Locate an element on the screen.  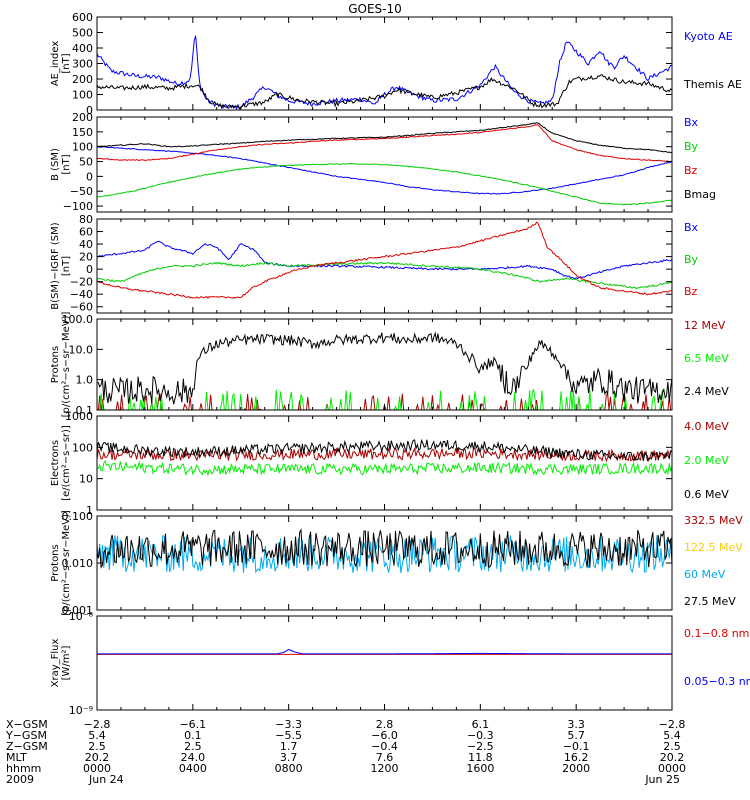
y-tick-label: 400 is located at coordinates (82, 48).